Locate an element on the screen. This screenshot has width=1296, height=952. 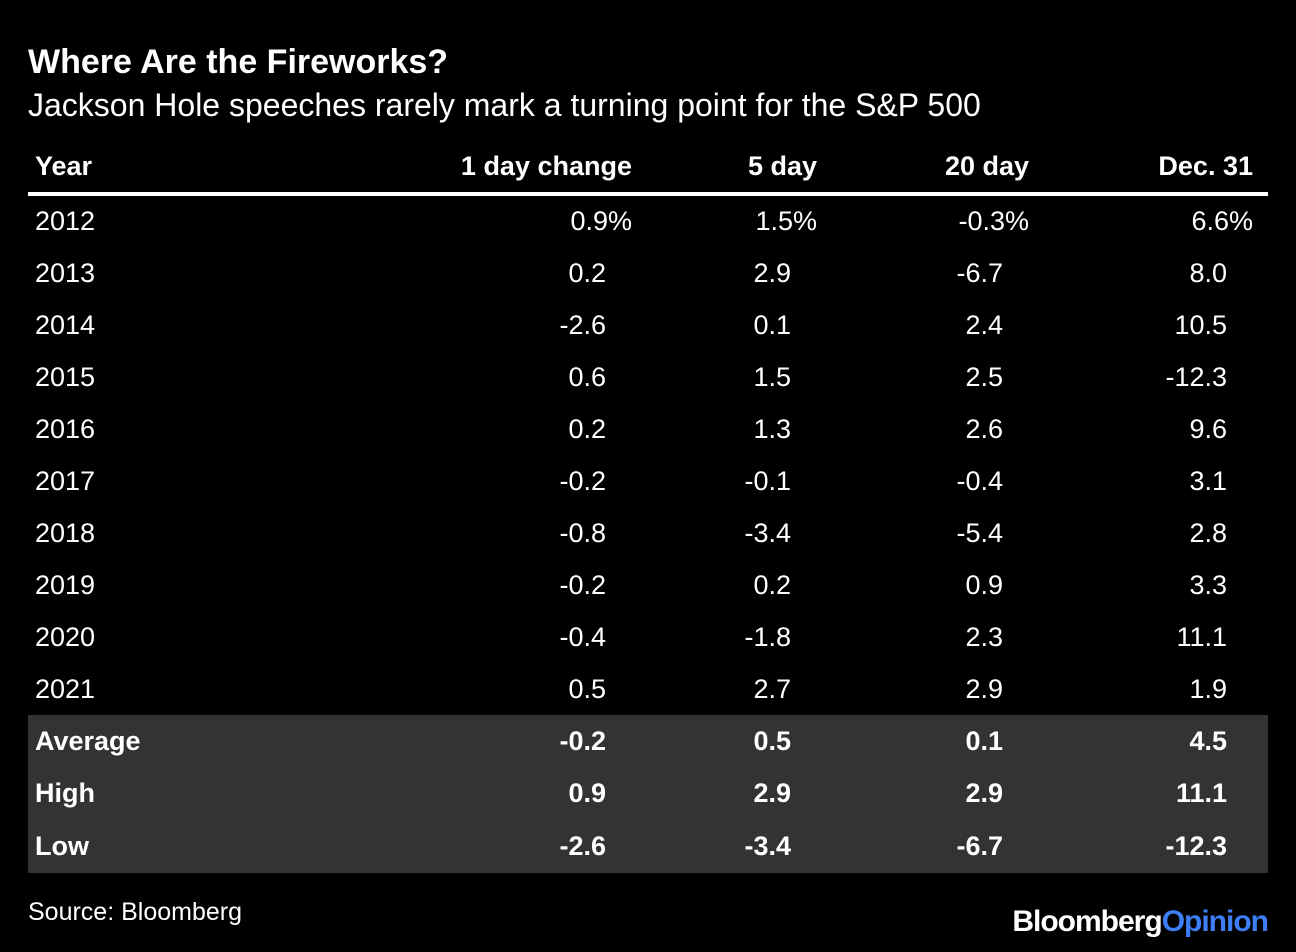
chart-title: Where Are the Fireworks? is located at coordinates (238, 62).